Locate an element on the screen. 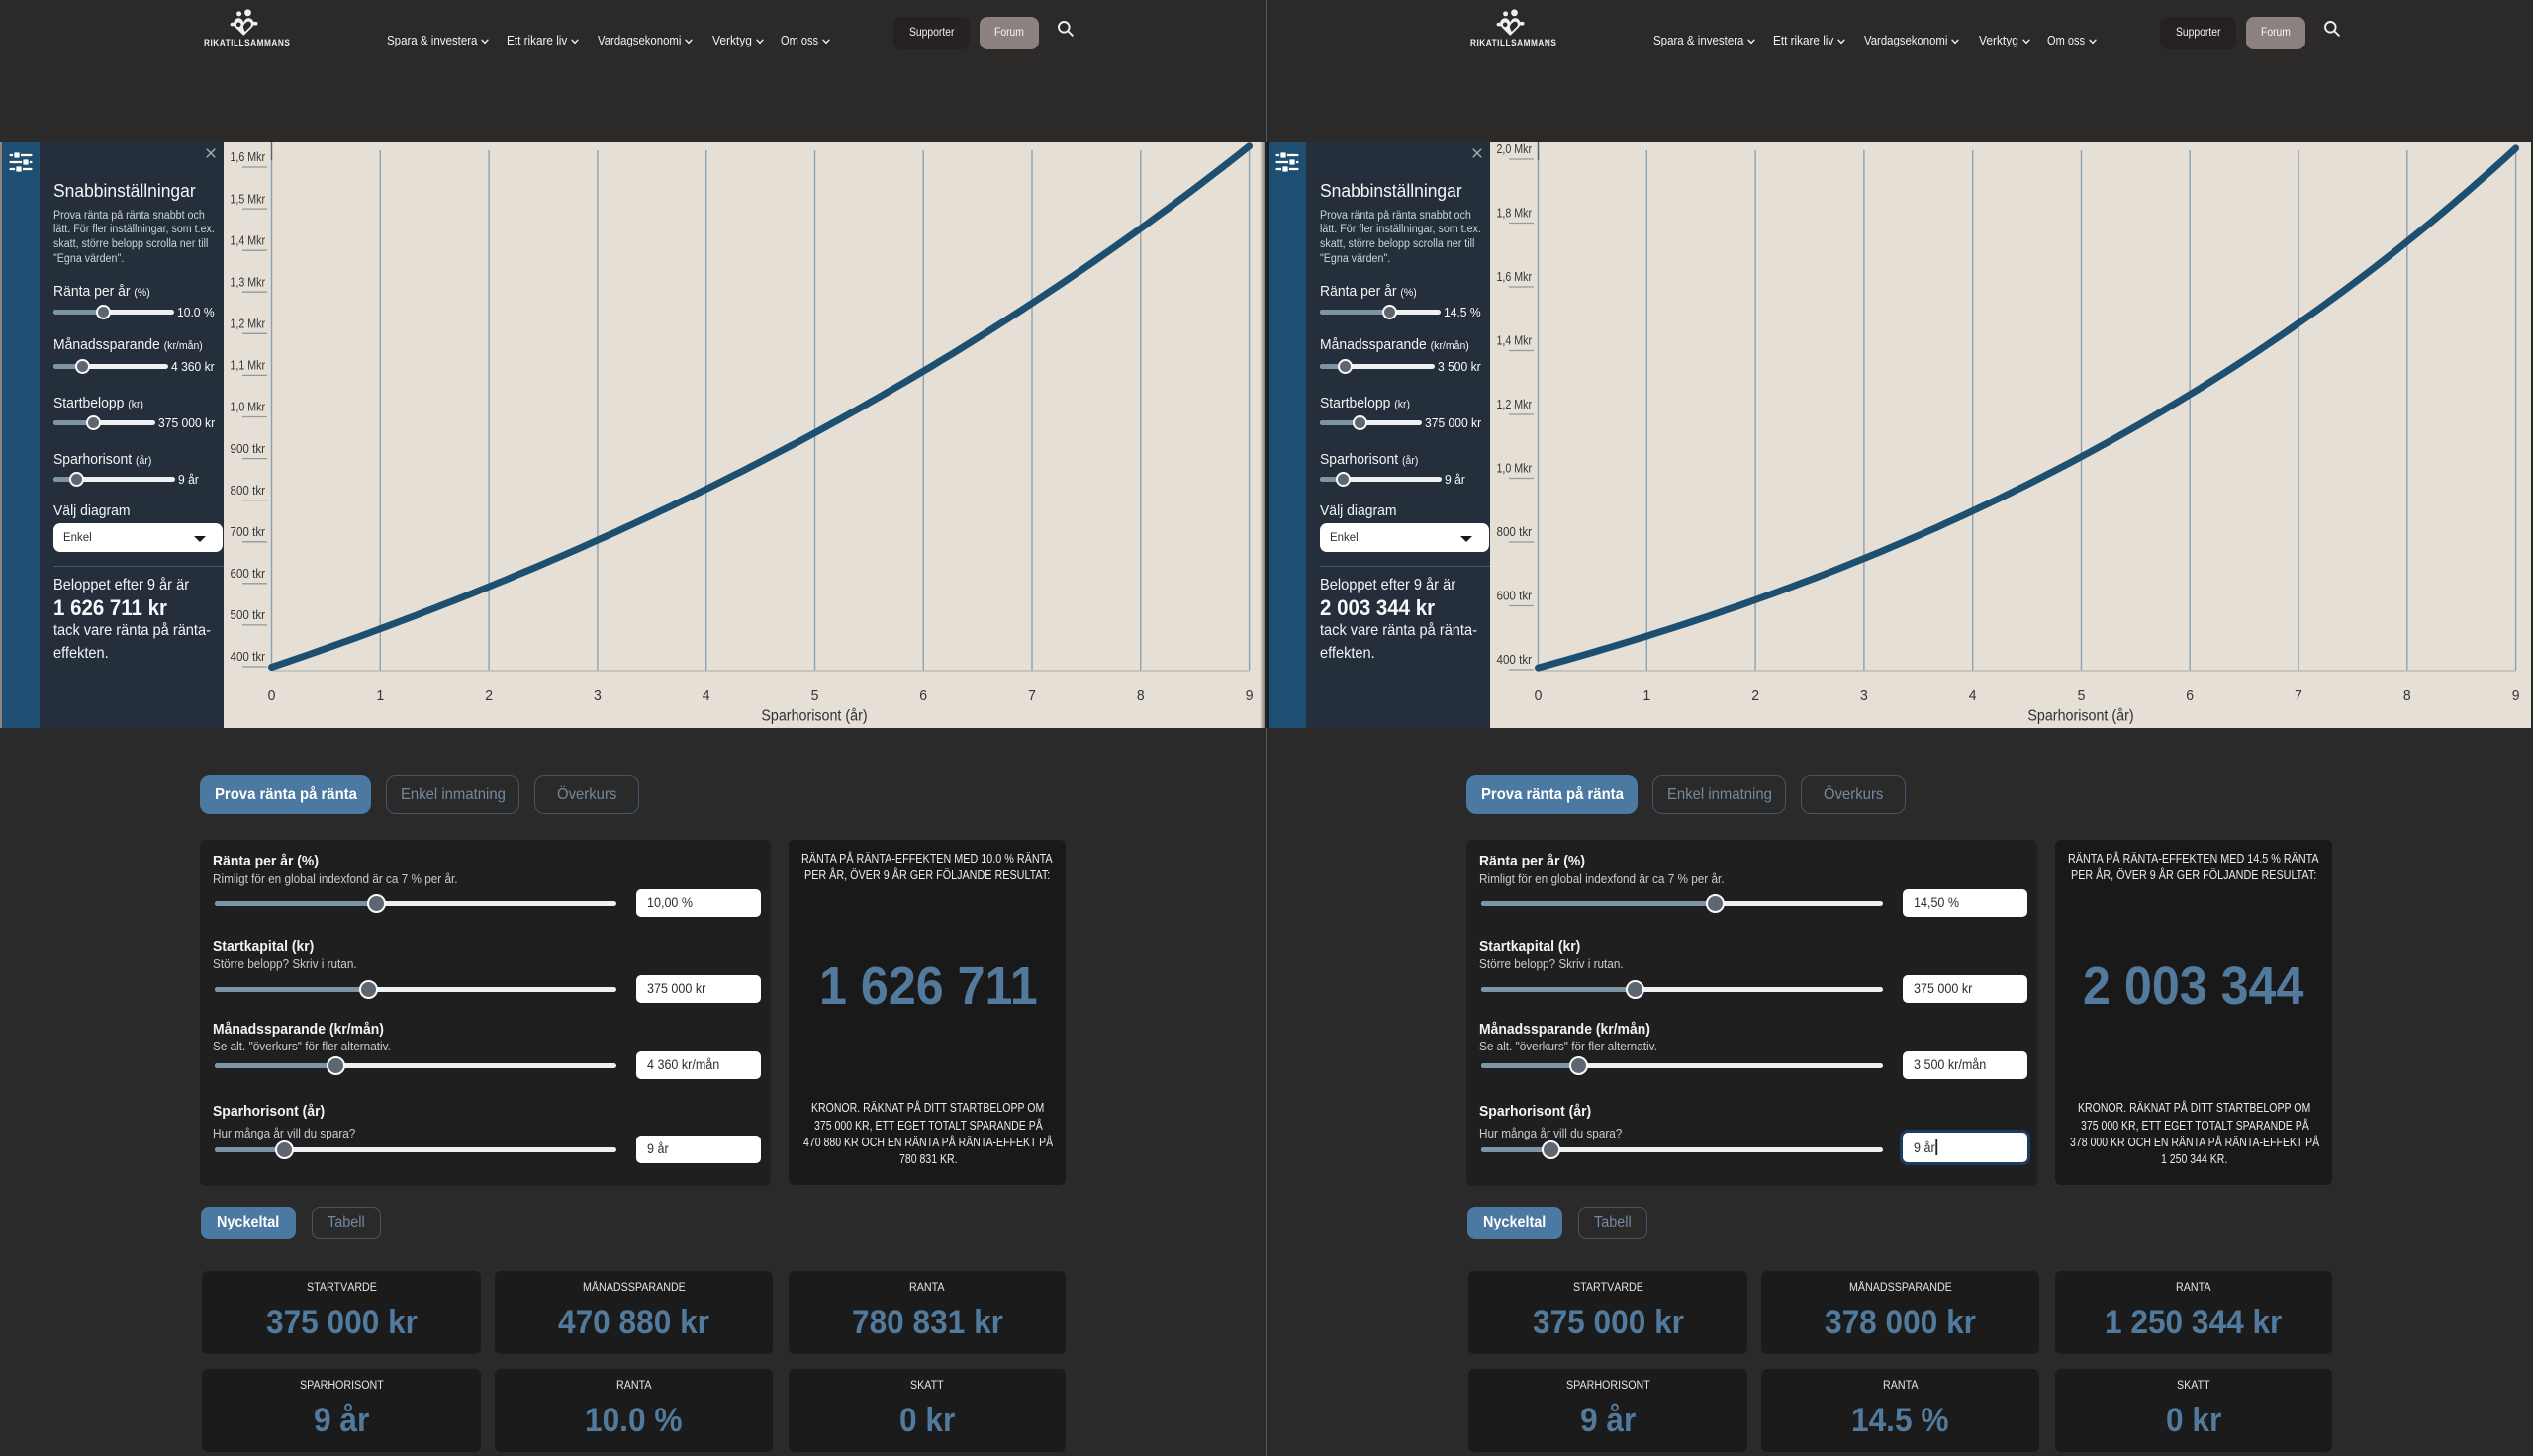 The height and width of the screenshot is (1456, 2533). svg-text: 1,5 Mkr is located at coordinates (248, 199).